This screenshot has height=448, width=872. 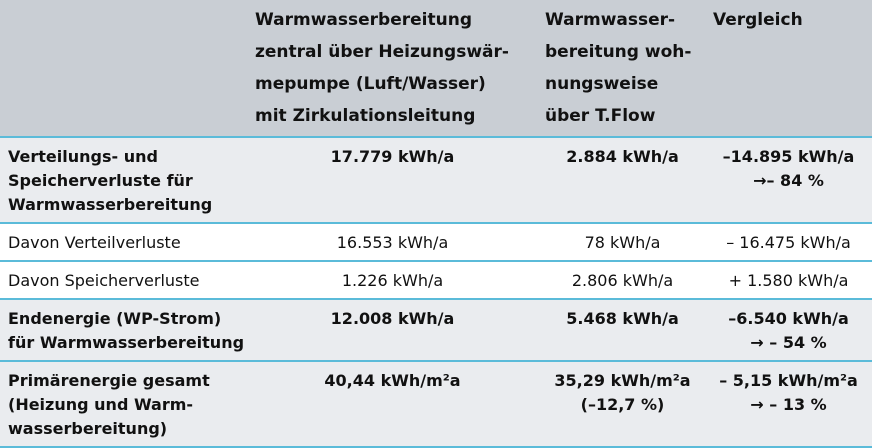 I want to click on table-cell: –14.895 kWh/a →– 84 %, so click(x=788, y=179).